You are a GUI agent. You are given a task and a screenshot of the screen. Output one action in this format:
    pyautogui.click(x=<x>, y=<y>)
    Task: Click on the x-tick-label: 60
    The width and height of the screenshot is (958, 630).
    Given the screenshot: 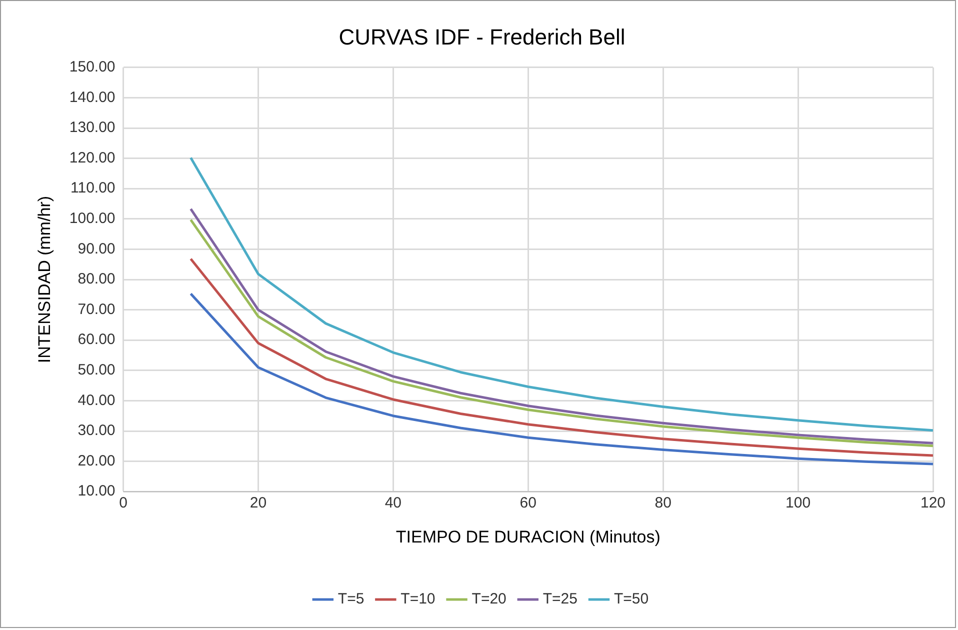 What is the action you would take?
    pyautogui.click(x=528, y=503)
    